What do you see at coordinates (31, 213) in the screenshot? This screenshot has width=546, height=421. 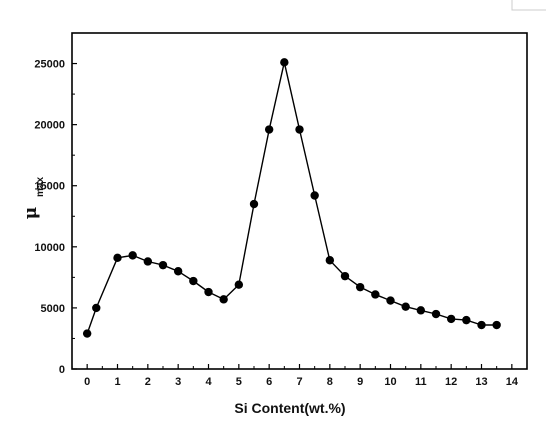 I see `y-axis-label-symbol: μ` at bounding box center [31, 213].